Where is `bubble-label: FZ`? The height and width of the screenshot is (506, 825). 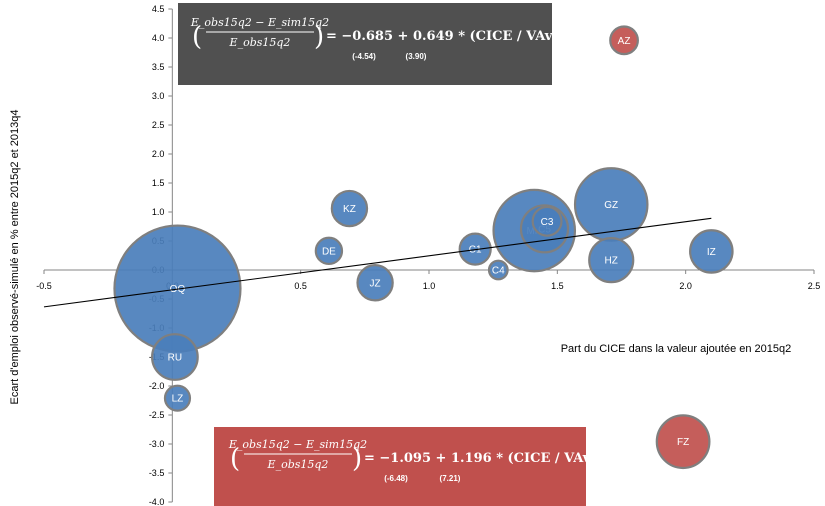
bubble-label: FZ is located at coordinates (683, 442).